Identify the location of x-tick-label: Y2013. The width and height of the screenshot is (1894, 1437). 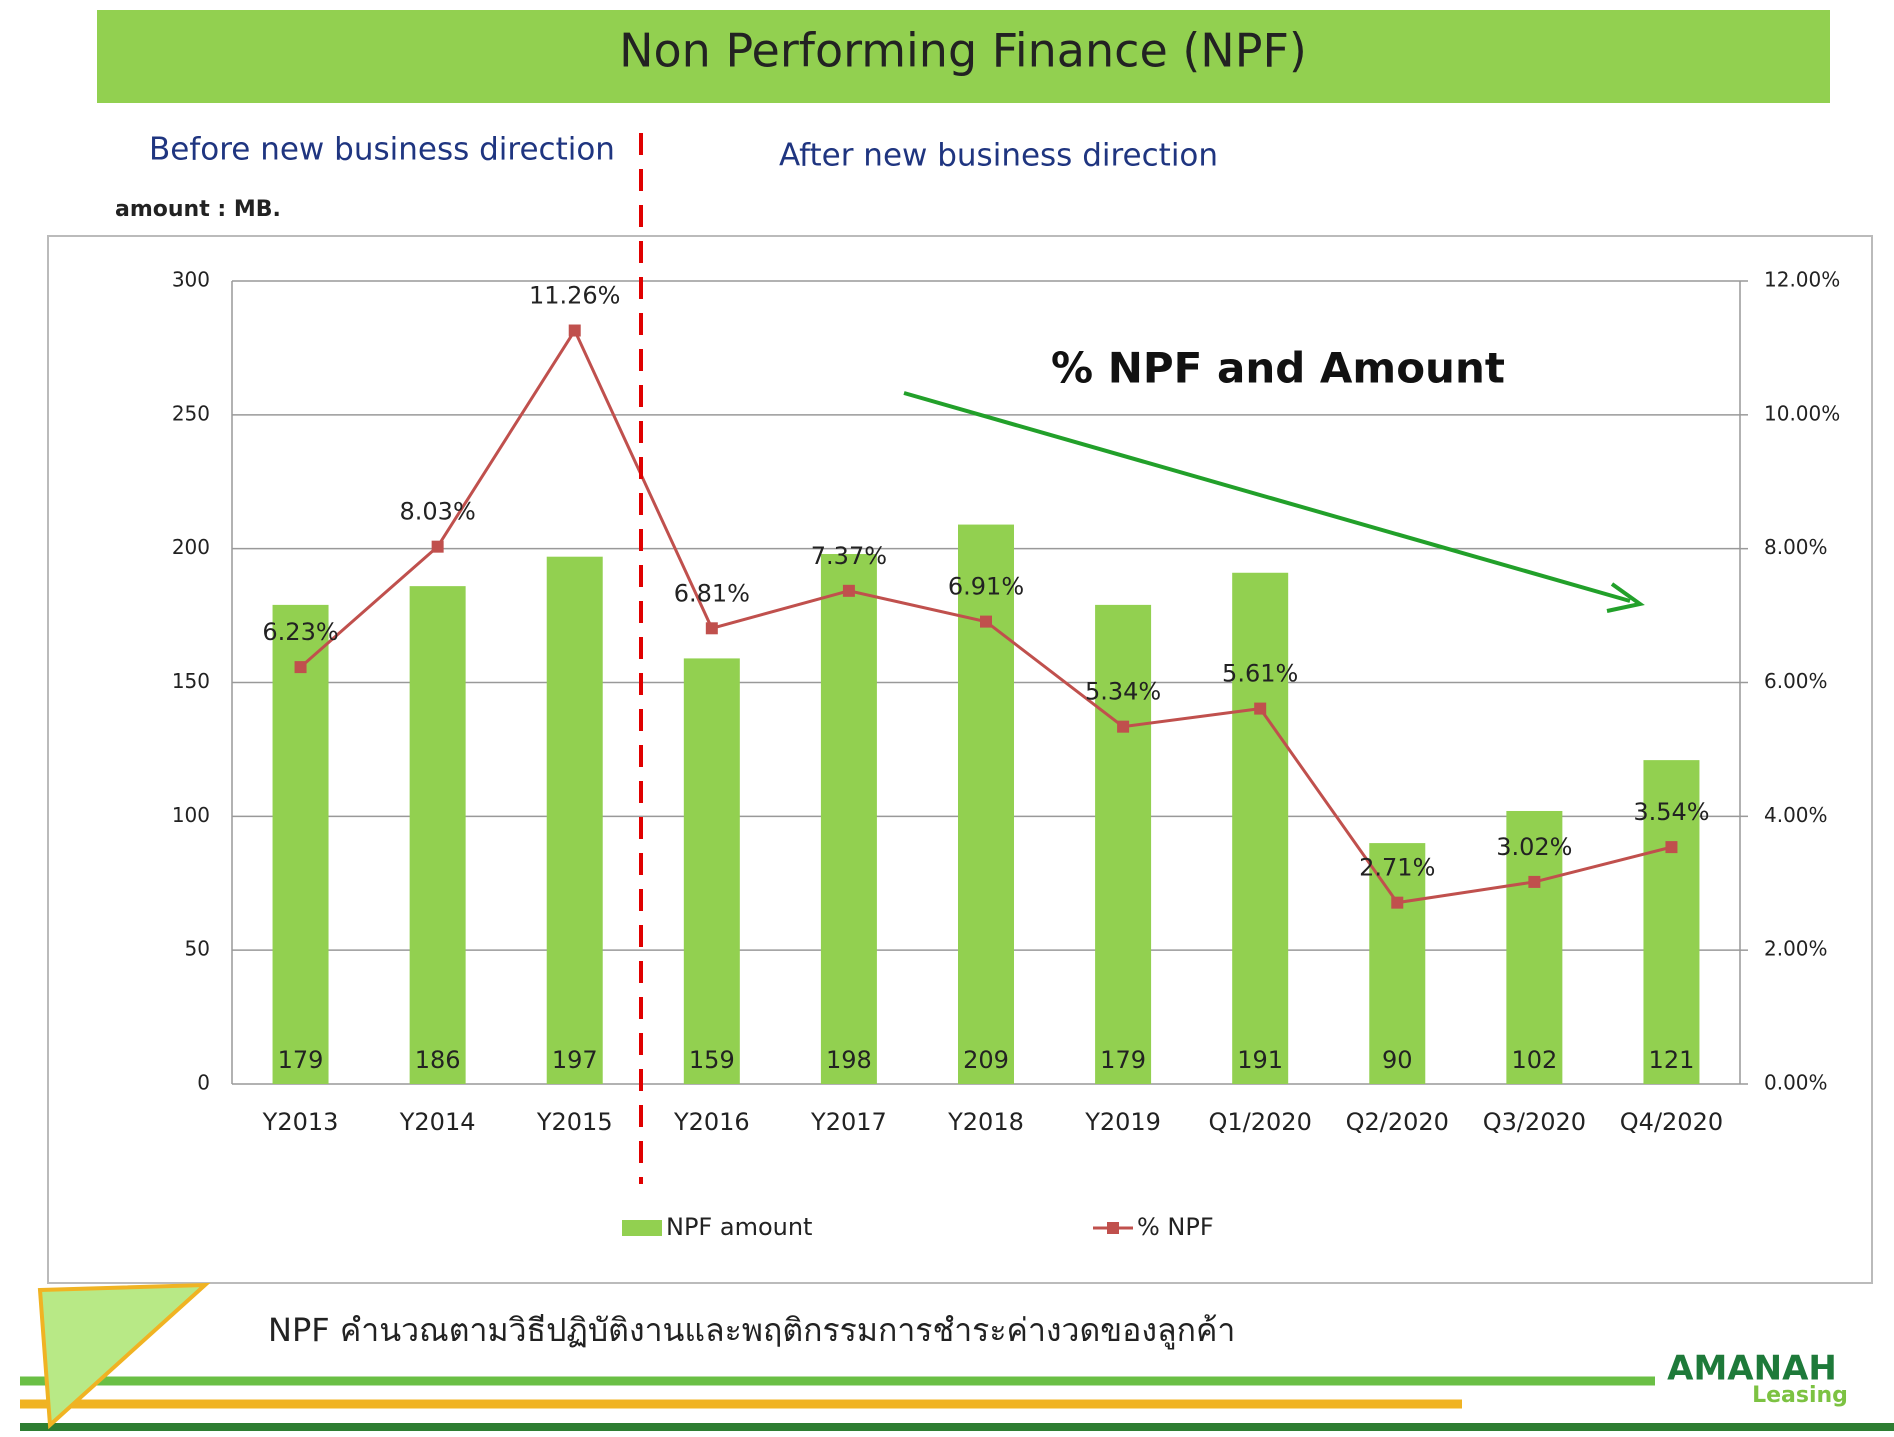
(300, 1122).